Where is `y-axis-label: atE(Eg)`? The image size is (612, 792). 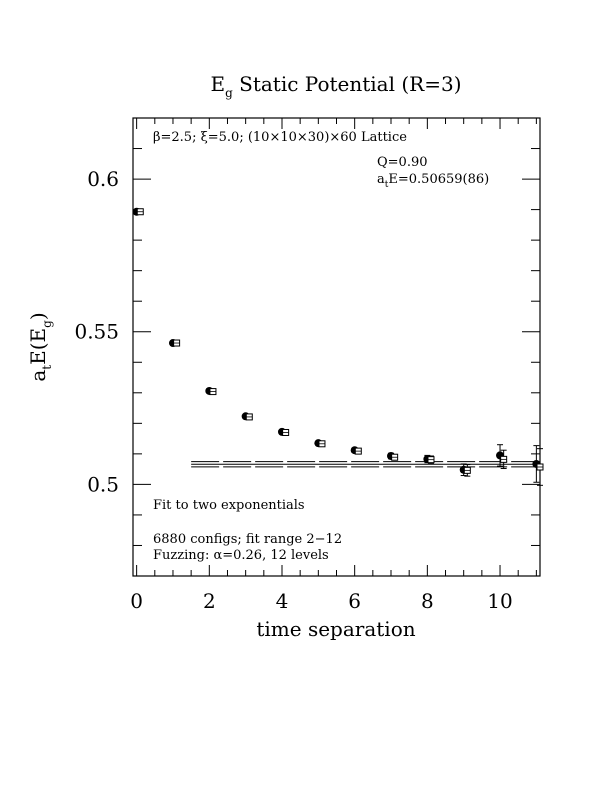
y-axis-label: atE(Eg) is located at coordinates (40, 346).